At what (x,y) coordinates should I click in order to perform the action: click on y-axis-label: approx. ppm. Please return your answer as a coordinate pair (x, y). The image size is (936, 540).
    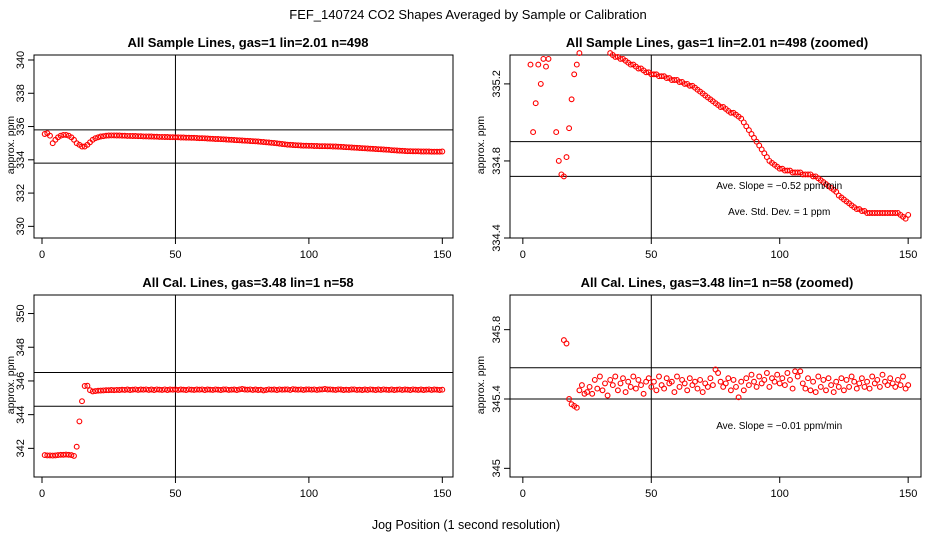
    Looking at the image, I should click on (11, 385).